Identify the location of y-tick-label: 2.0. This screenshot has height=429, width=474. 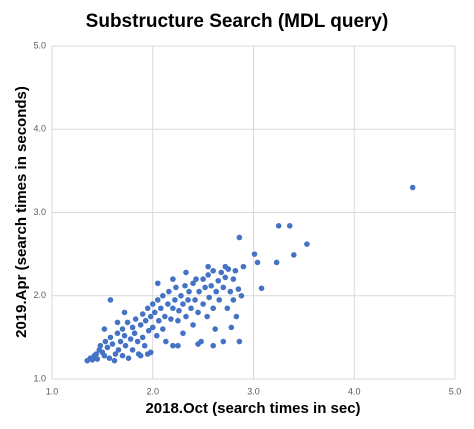
(39, 295).